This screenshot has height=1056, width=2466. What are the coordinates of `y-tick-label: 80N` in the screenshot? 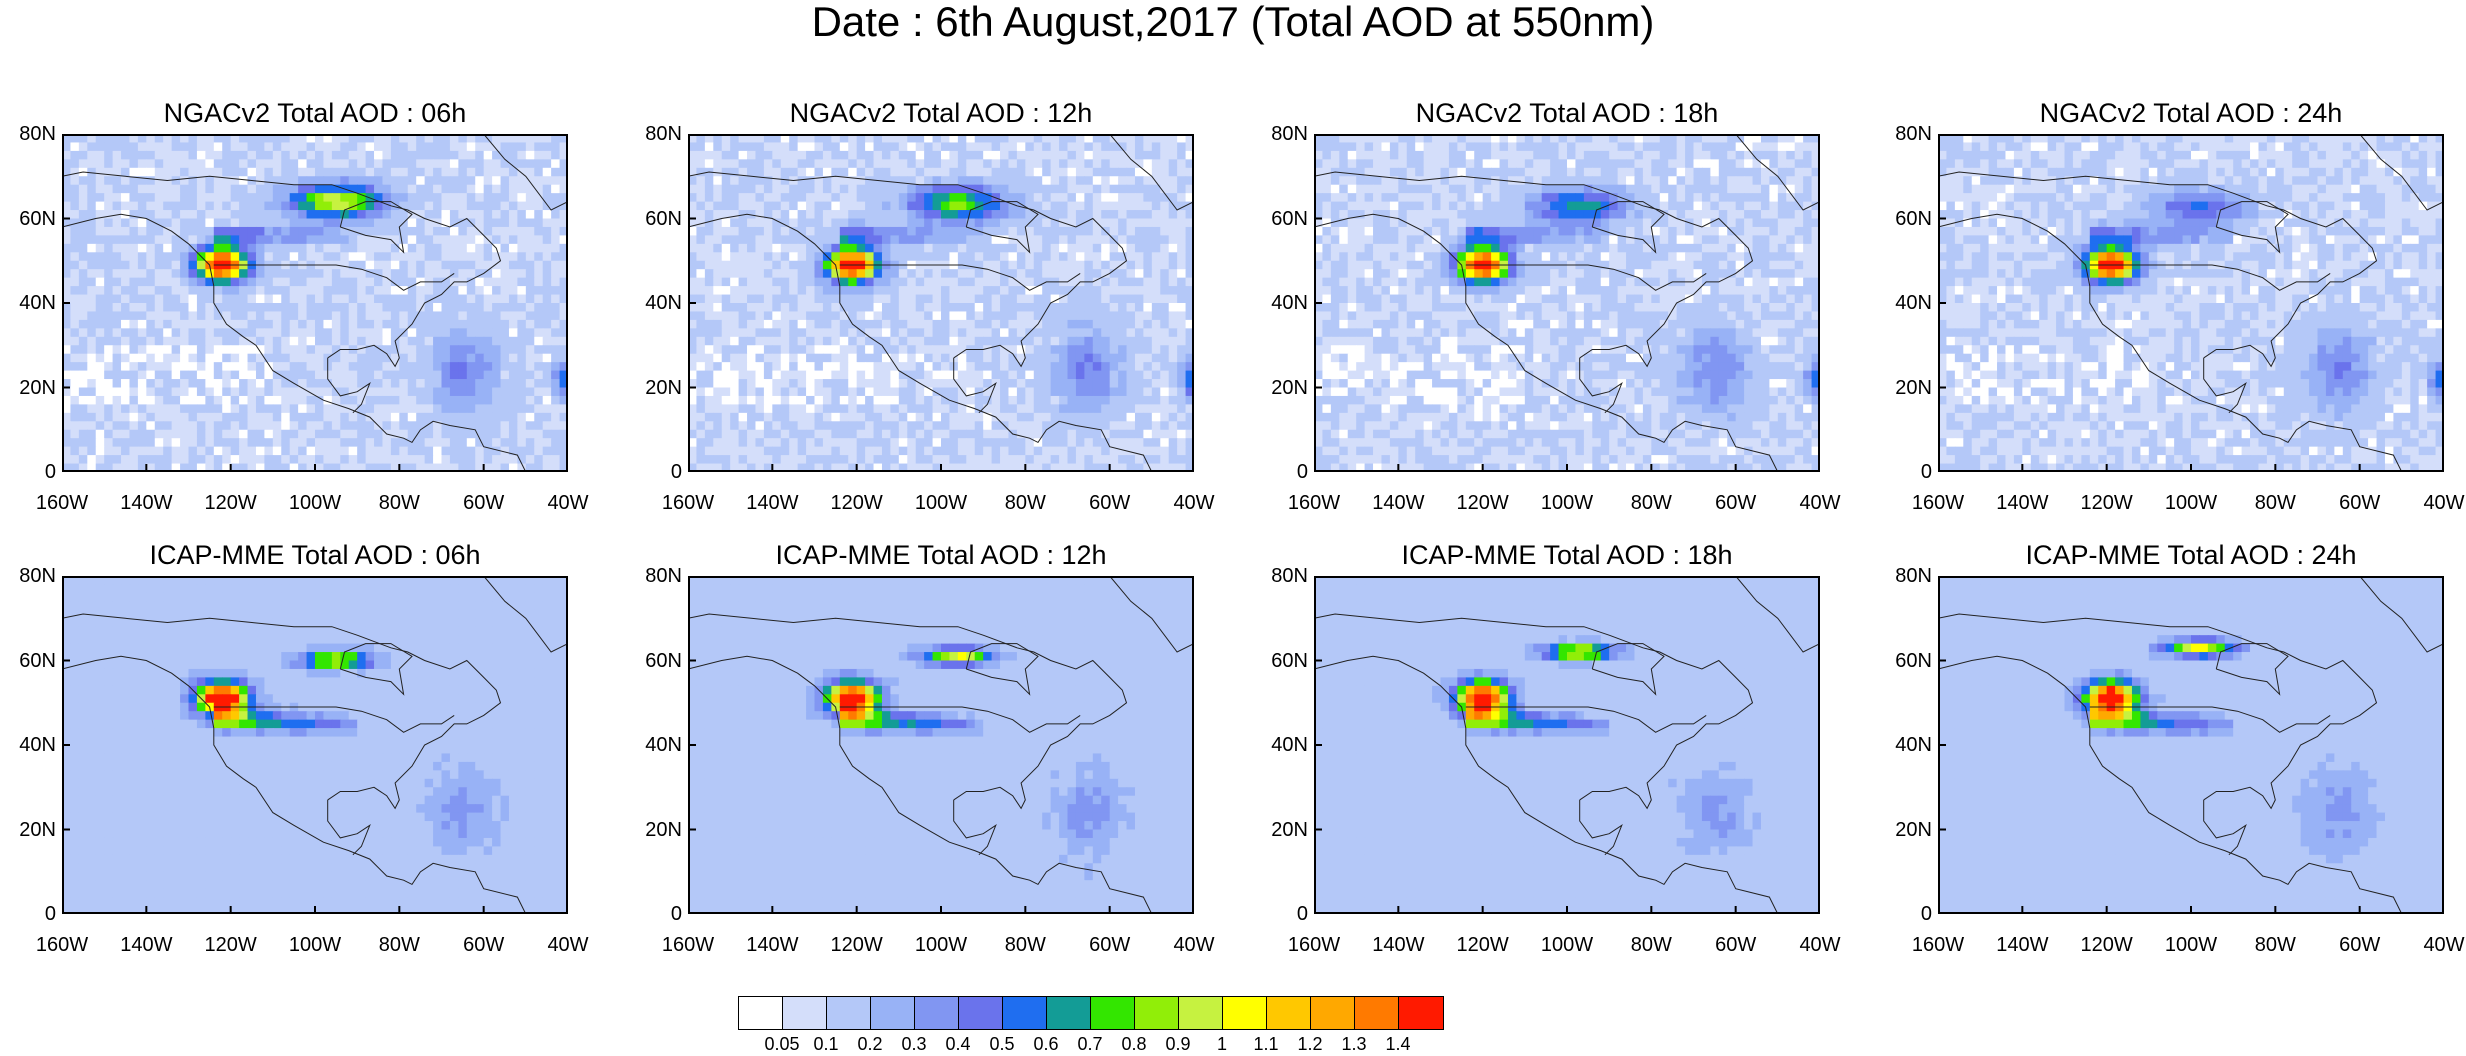 It's located at (1913, 134).